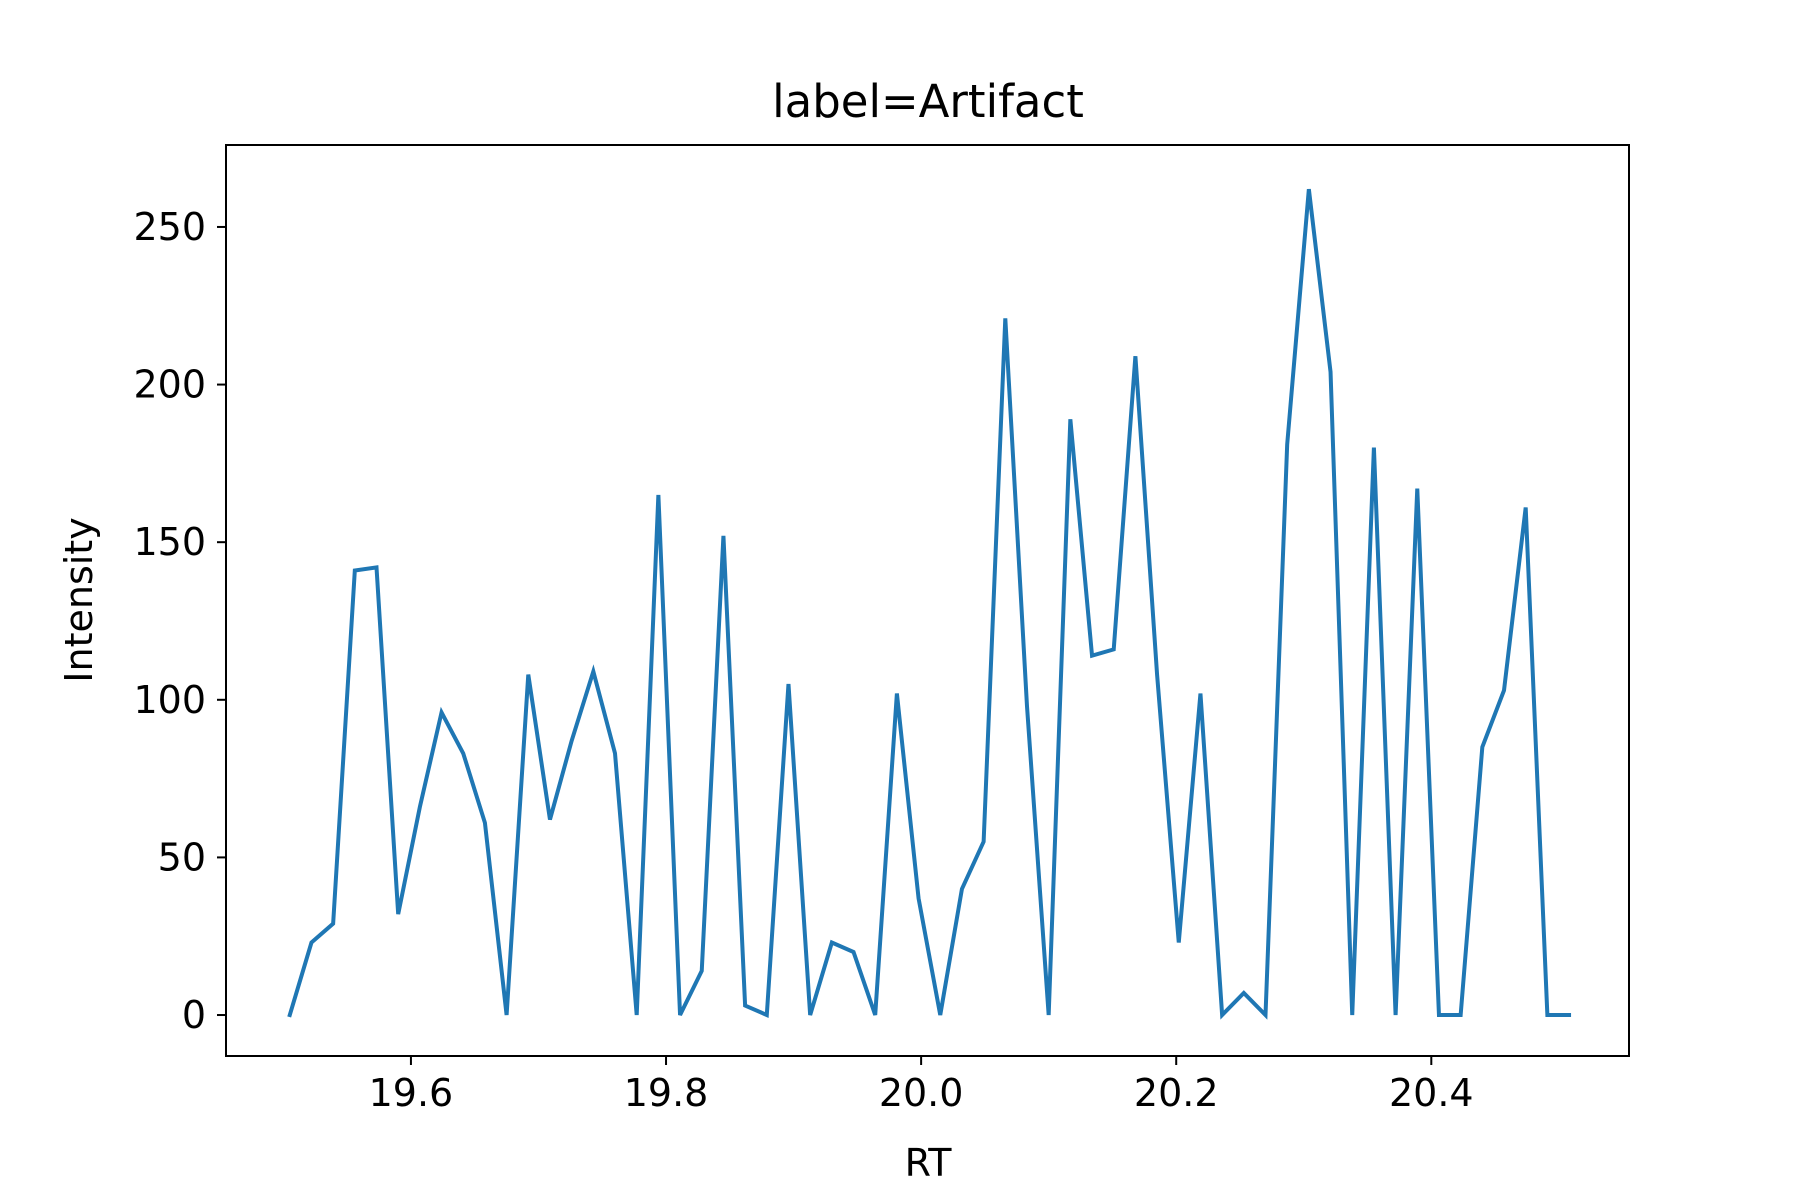 Image resolution: width=1800 pixels, height=1200 pixels. What do you see at coordinates (921, 1093) in the screenshot?
I see `x-tick-label: 20.0` at bounding box center [921, 1093].